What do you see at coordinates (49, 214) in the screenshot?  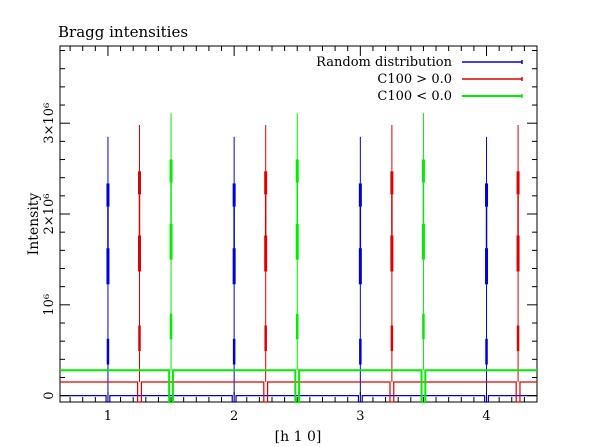 I see `y-tick-label: 2×10⁶` at bounding box center [49, 214].